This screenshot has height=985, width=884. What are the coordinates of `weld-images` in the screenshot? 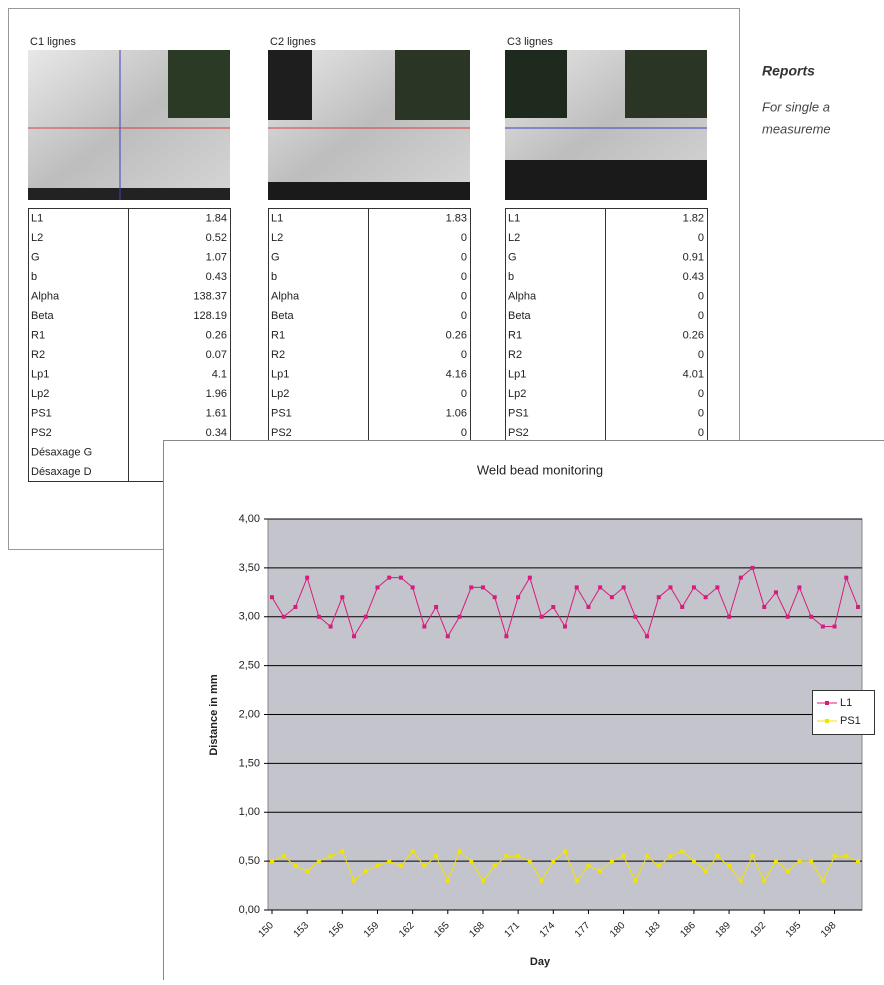 It's located at (367, 125).